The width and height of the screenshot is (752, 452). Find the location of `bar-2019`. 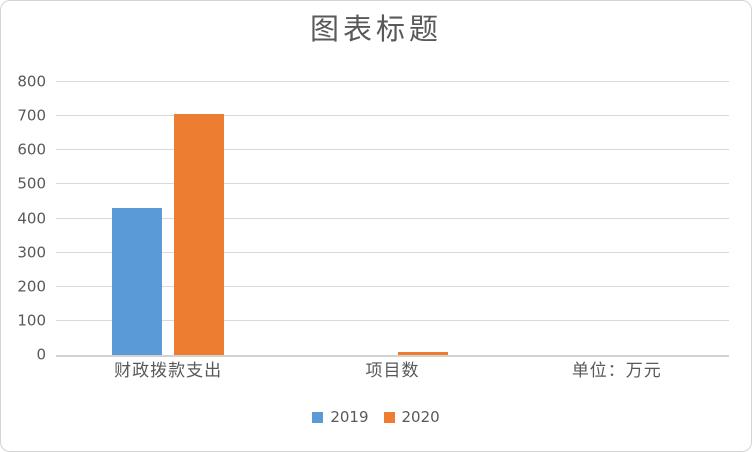

bar-2019 is located at coordinates (137, 281).